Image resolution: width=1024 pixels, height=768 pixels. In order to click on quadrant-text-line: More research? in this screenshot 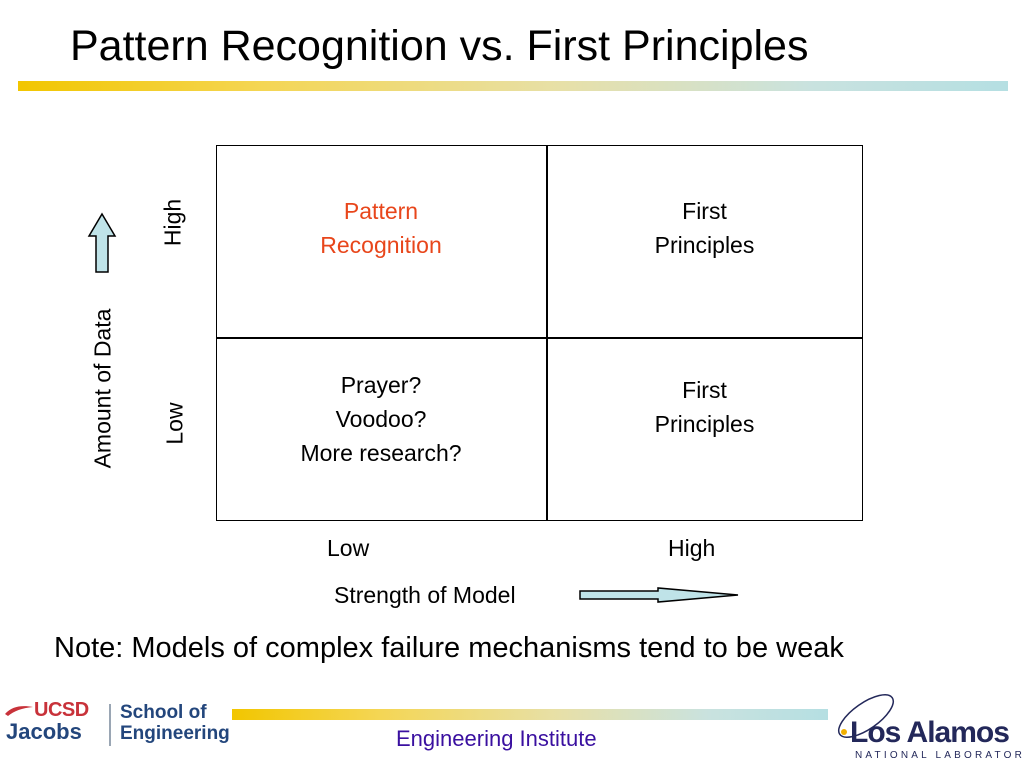, I will do `click(381, 452)`.